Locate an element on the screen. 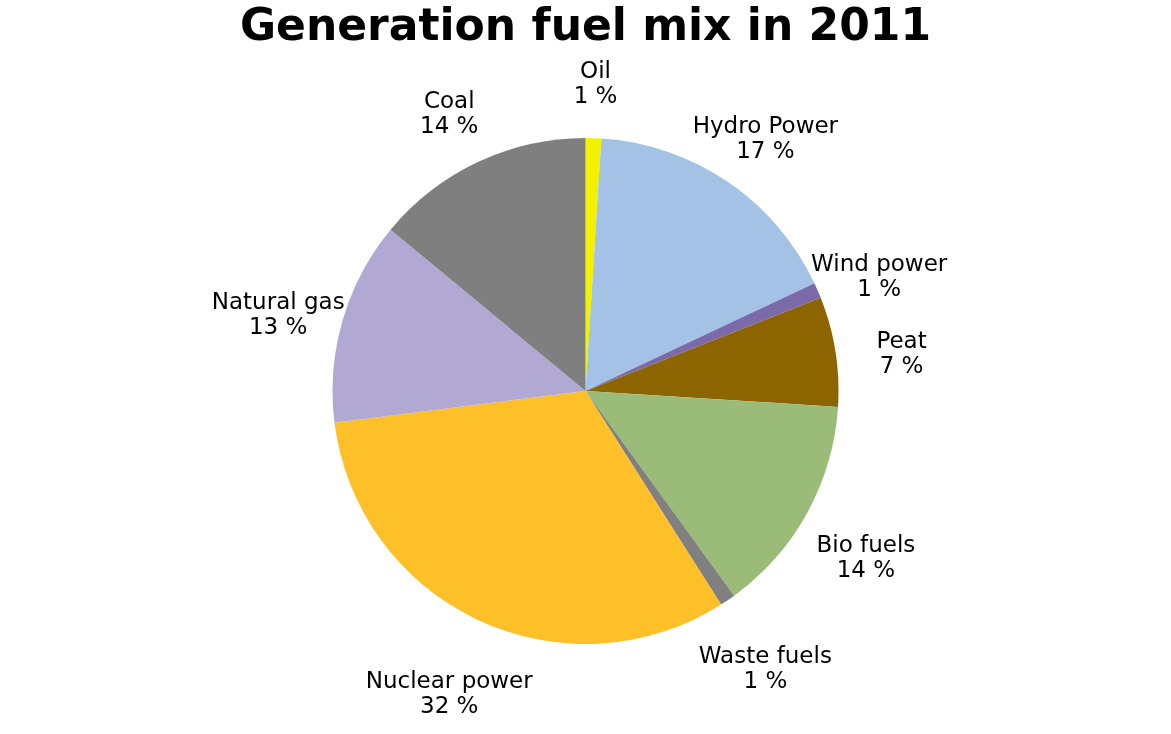 Image resolution: width=1171 pixels, height=734 pixels. data-label: 7 % is located at coordinates (901, 364).